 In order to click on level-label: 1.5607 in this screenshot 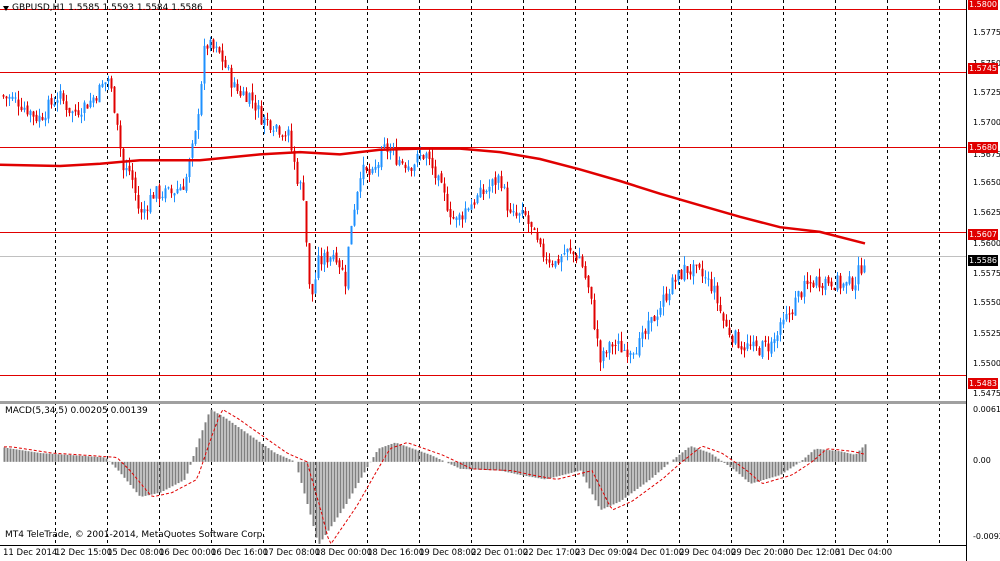, I will do `click(983, 234)`.